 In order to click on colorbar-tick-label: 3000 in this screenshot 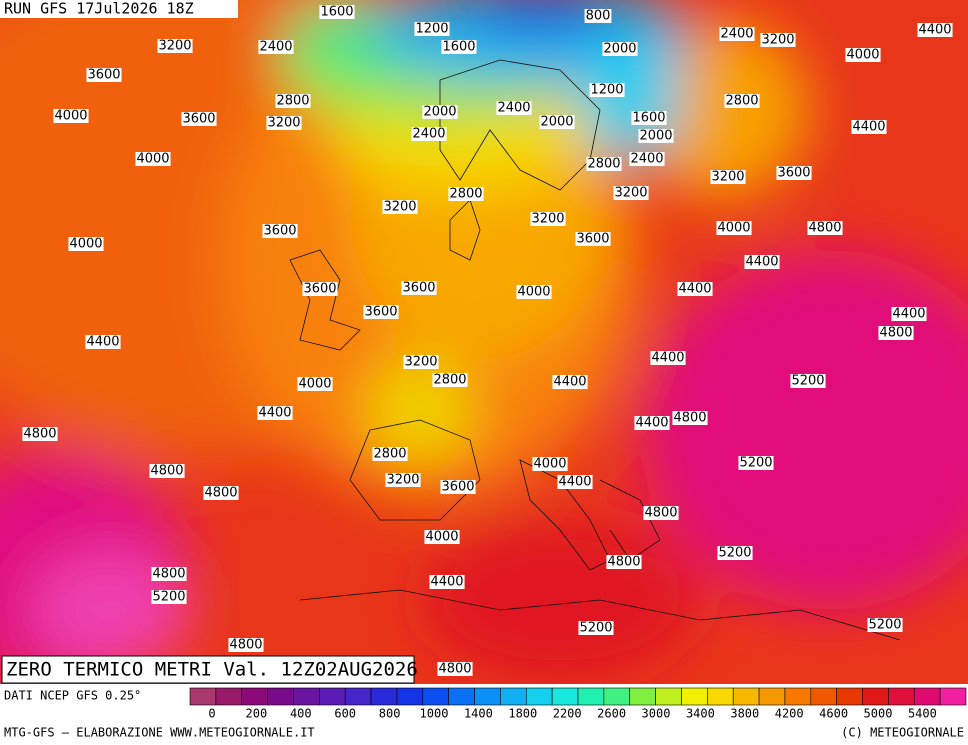, I will do `click(656, 714)`.